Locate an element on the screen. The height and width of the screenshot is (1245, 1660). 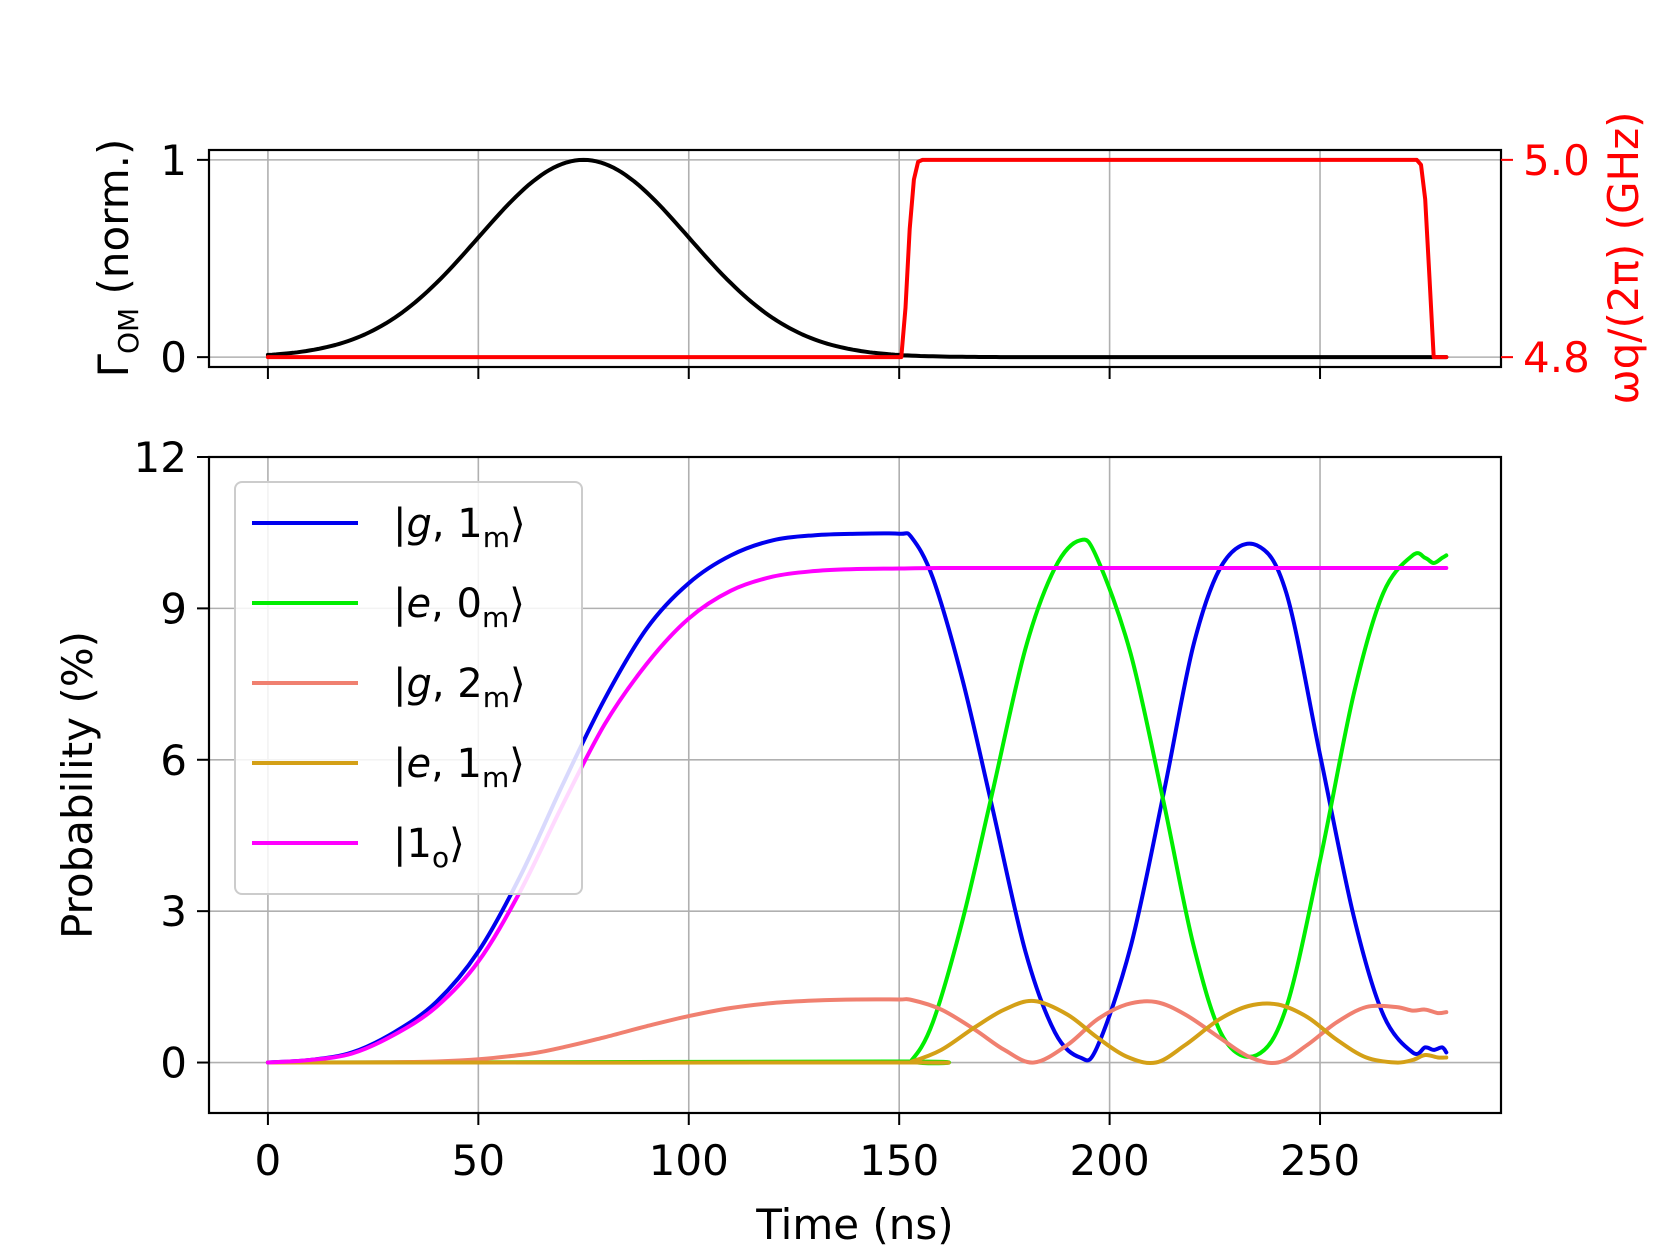
top-y-tick-label: 0 is located at coordinates (173, 357).